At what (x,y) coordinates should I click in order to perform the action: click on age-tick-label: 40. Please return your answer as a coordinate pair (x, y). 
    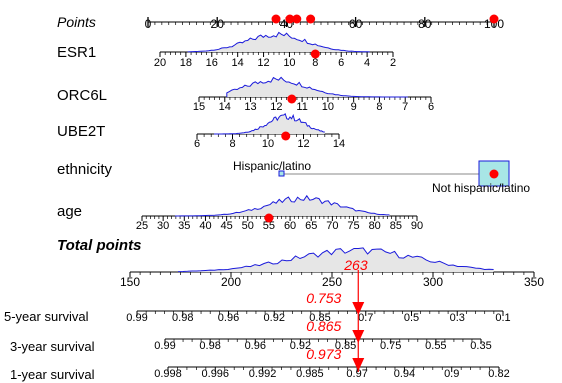
    Looking at the image, I should click on (205, 226).